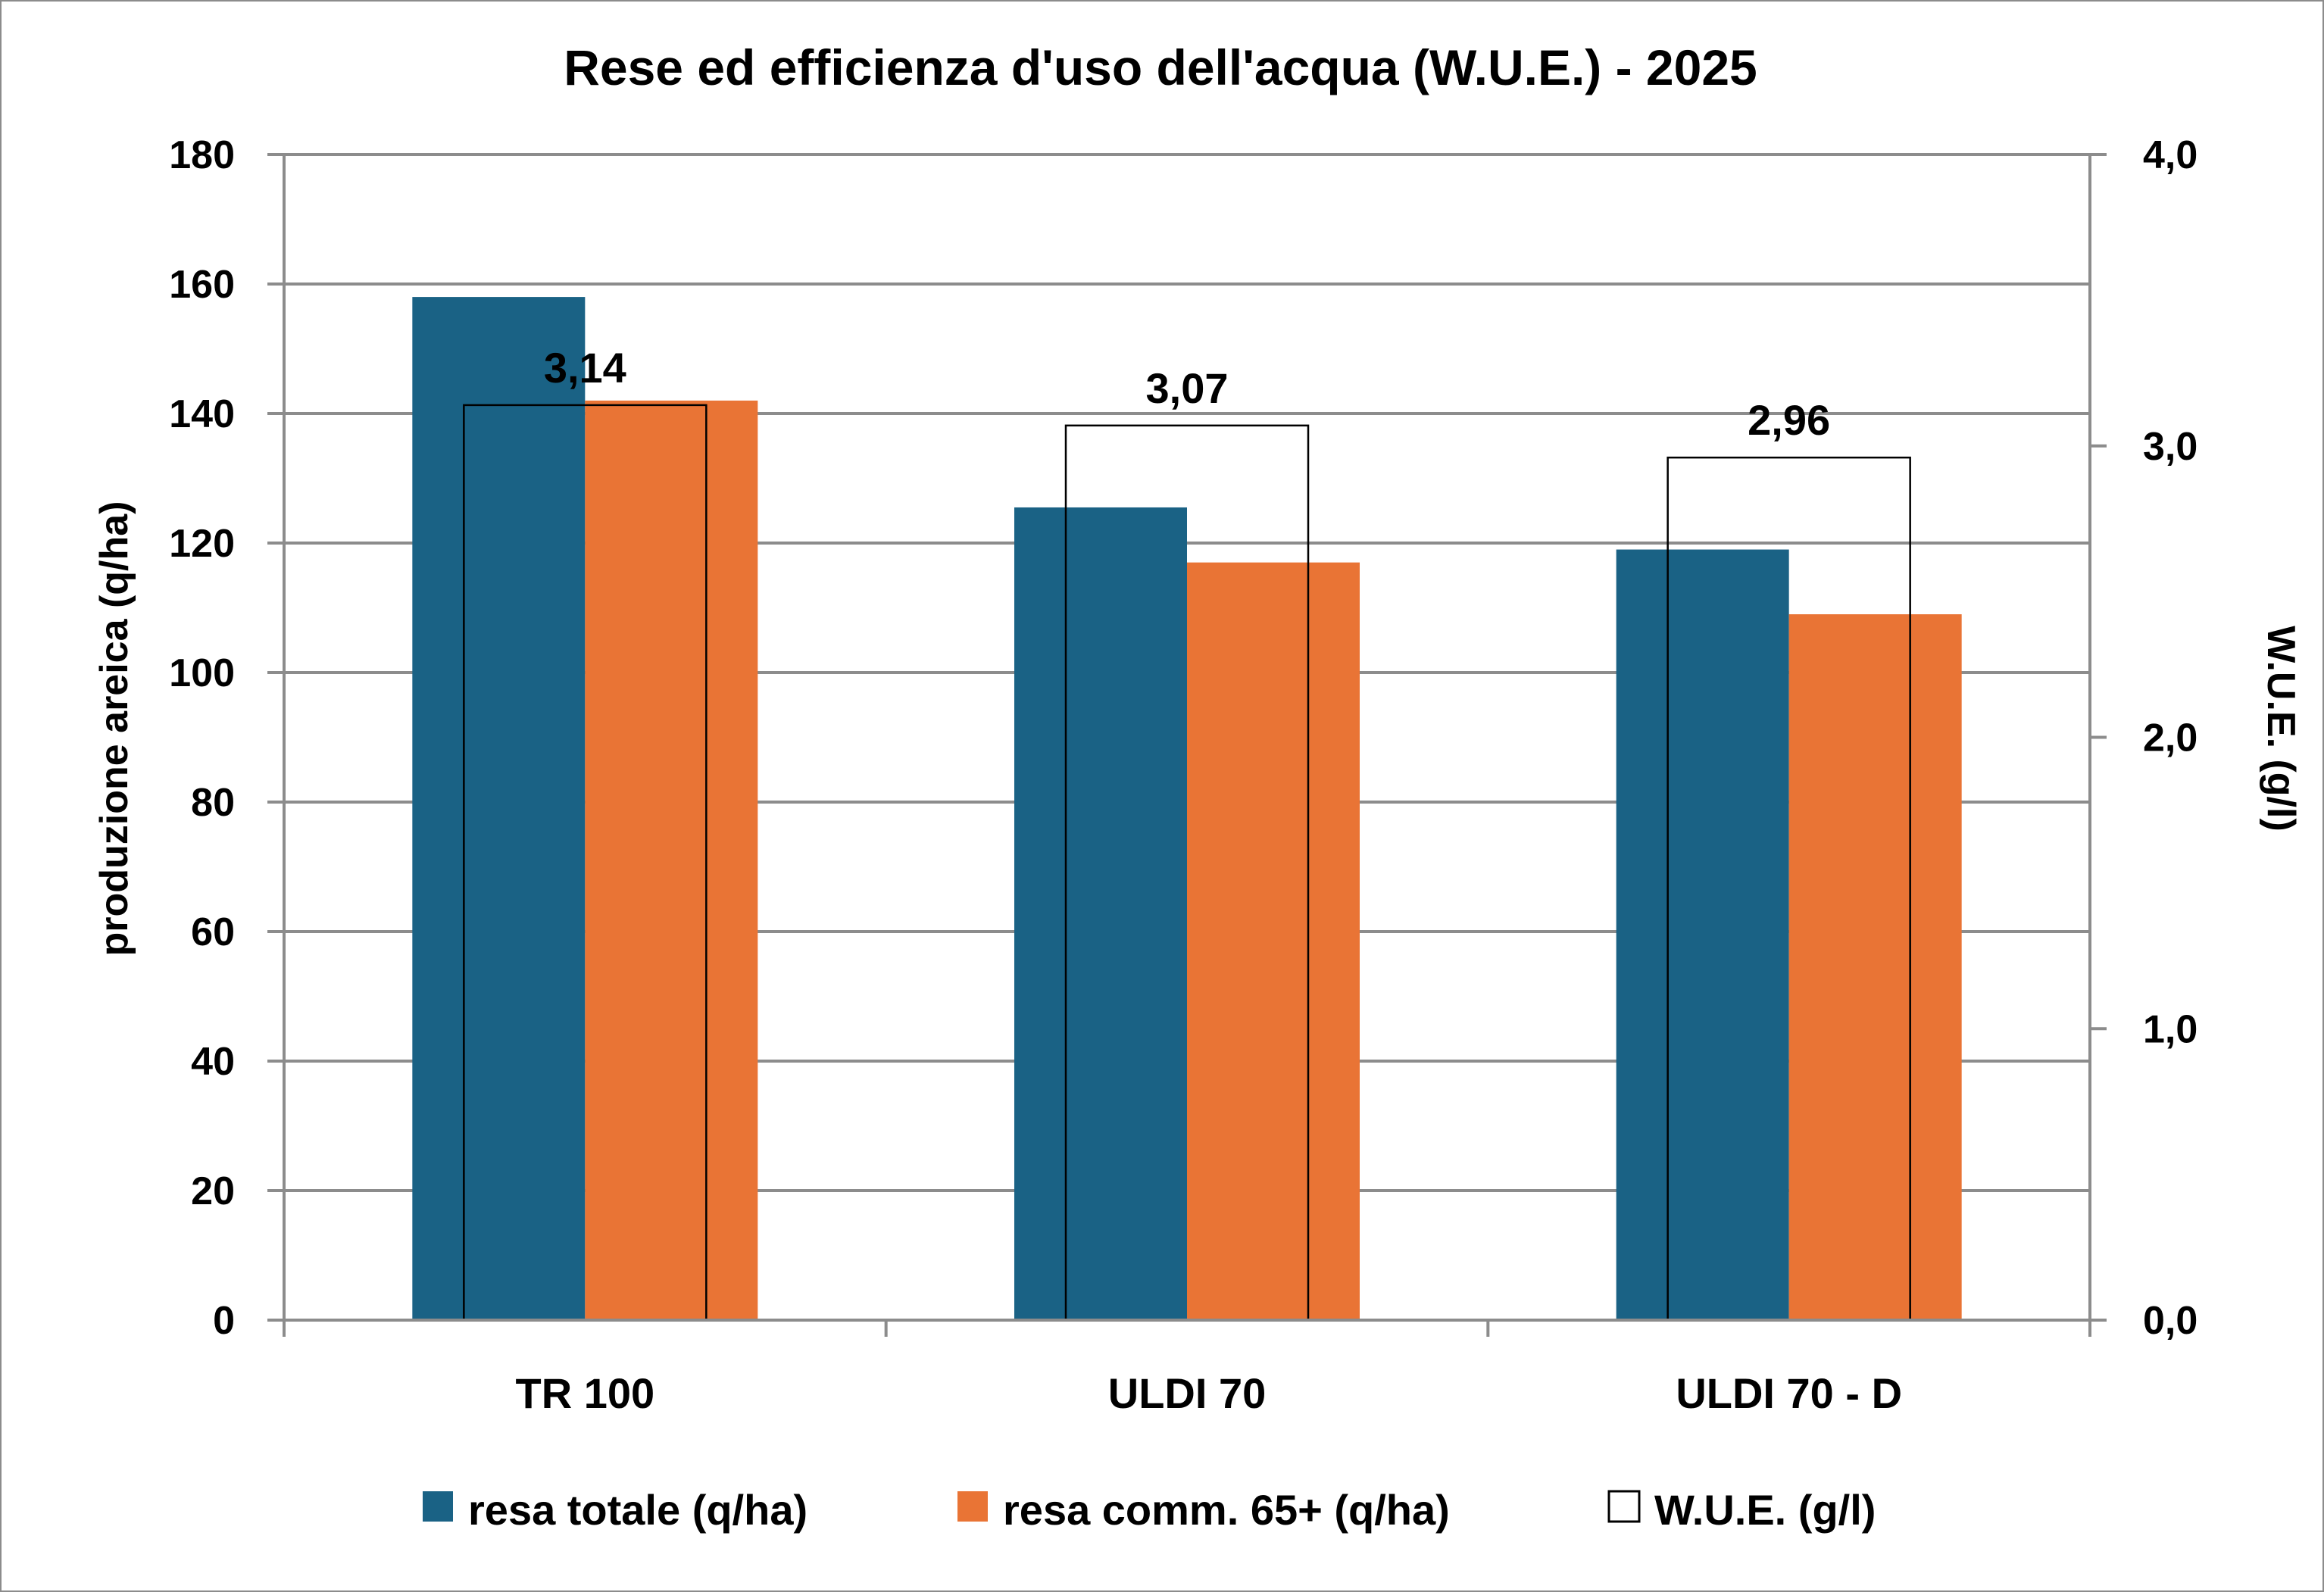 The height and width of the screenshot is (1592, 2324). What do you see at coordinates (2170, 738) in the screenshot?
I see `y2-tick-label: 2,0` at bounding box center [2170, 738].